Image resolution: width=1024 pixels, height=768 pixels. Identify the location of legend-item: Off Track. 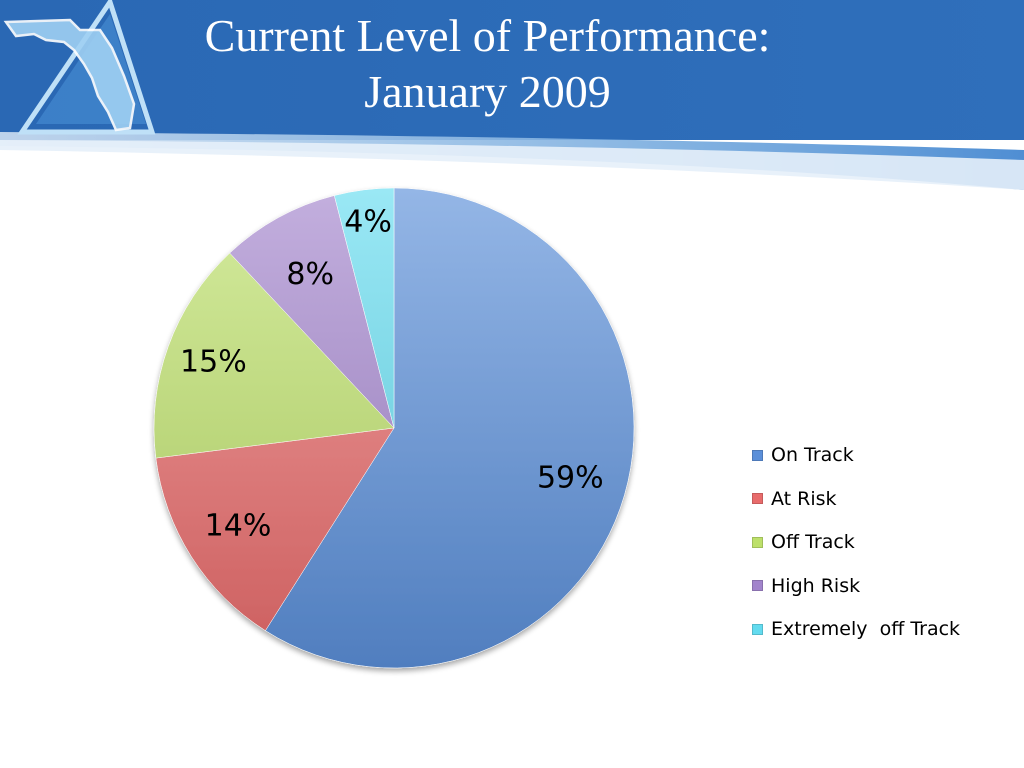
(856, 542).